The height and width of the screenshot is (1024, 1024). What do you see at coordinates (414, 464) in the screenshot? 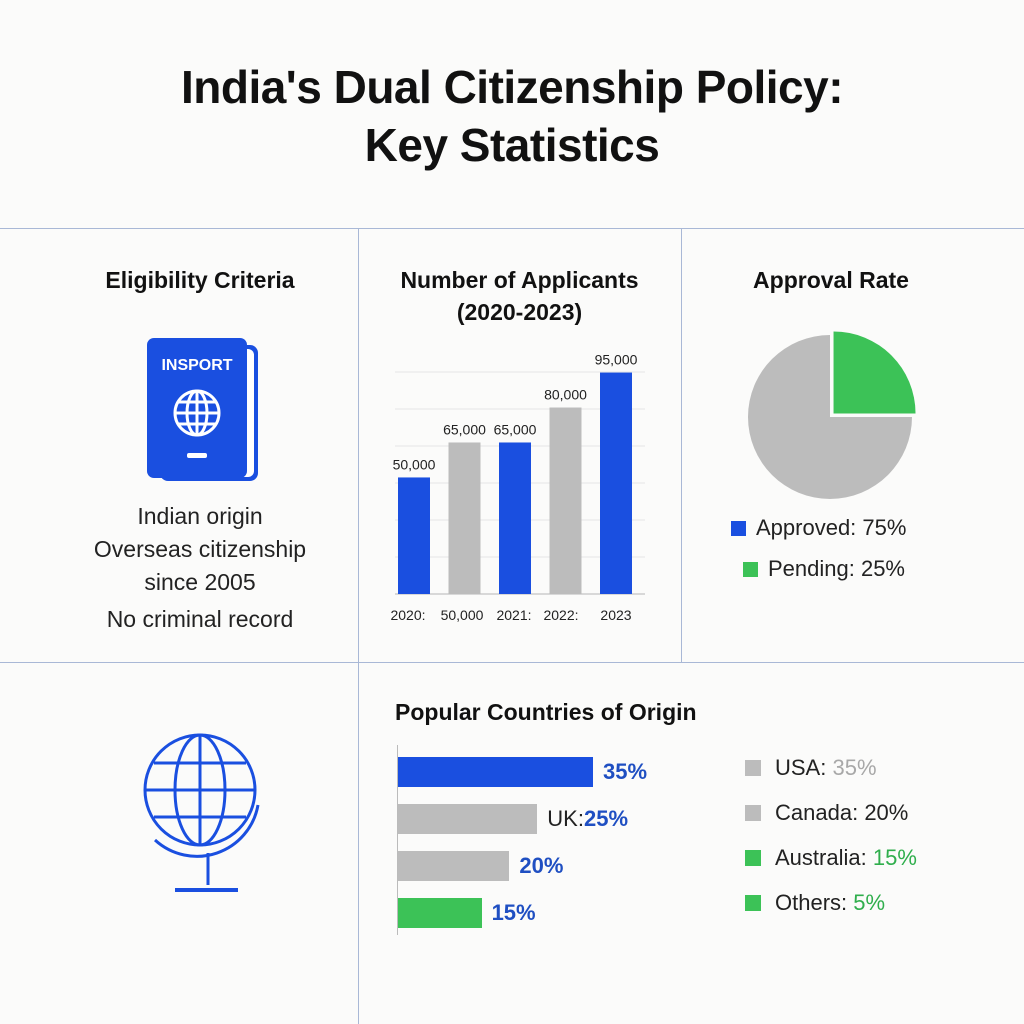
I see `data-label: 50,000` at bounding box center [414, 464].